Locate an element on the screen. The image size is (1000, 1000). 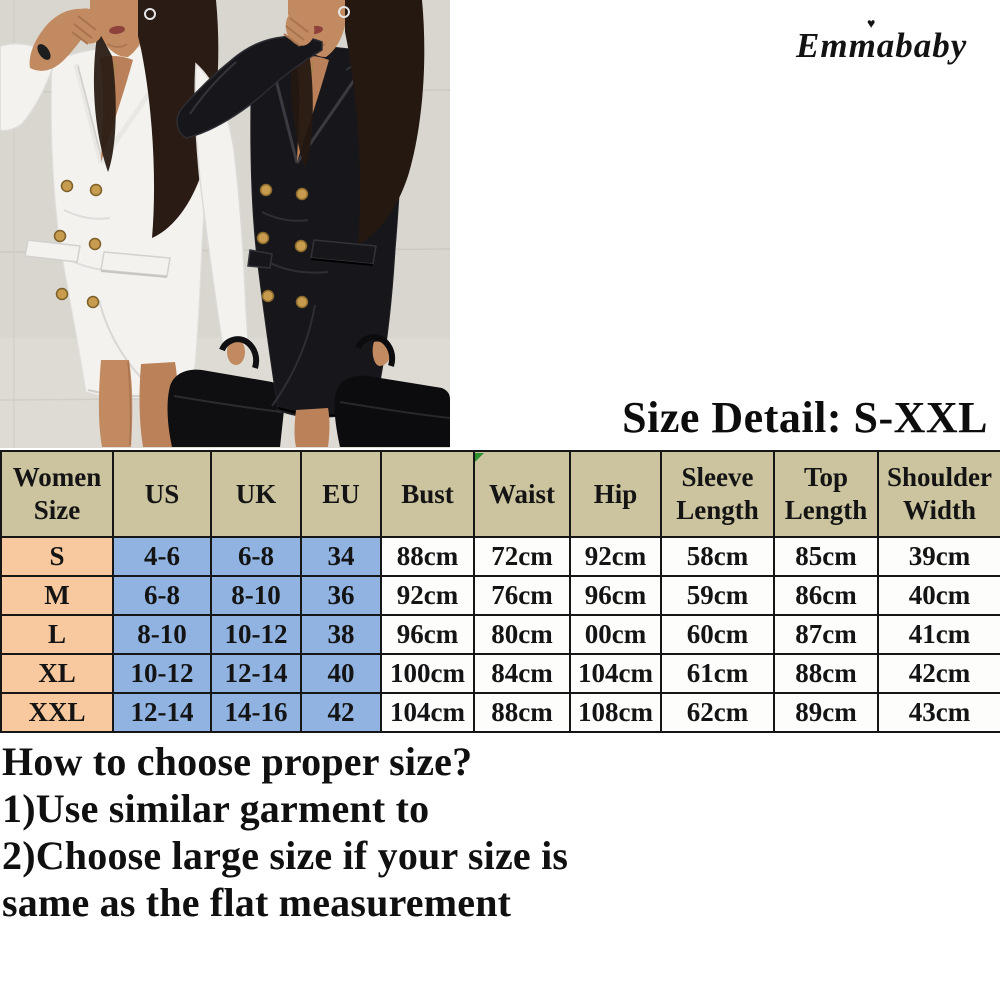
left-handbag is located at coordinates (226, 391).